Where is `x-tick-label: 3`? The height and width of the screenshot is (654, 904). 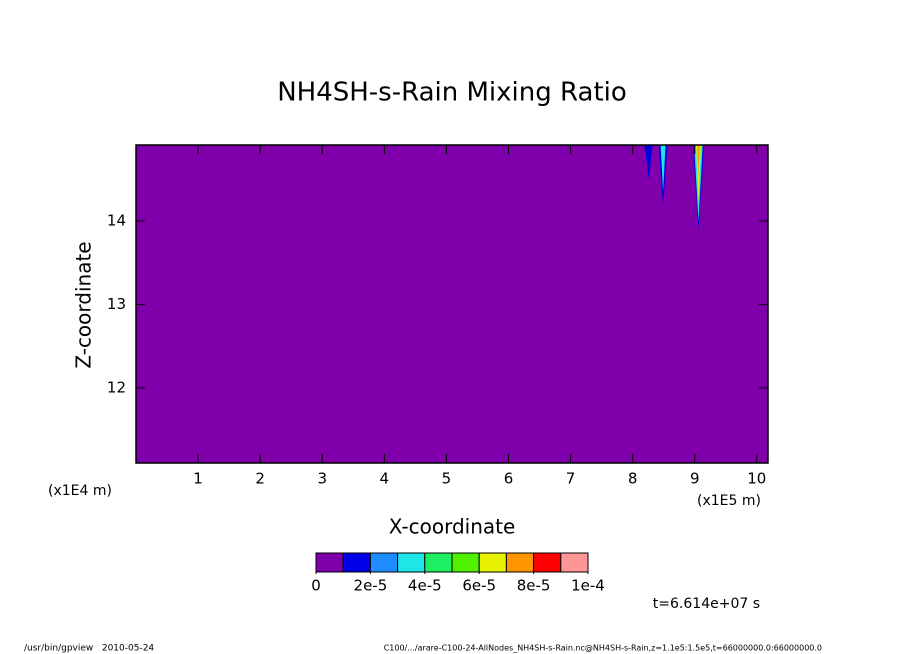
x-tick-label: 3 is located at coordinates (322, 479).